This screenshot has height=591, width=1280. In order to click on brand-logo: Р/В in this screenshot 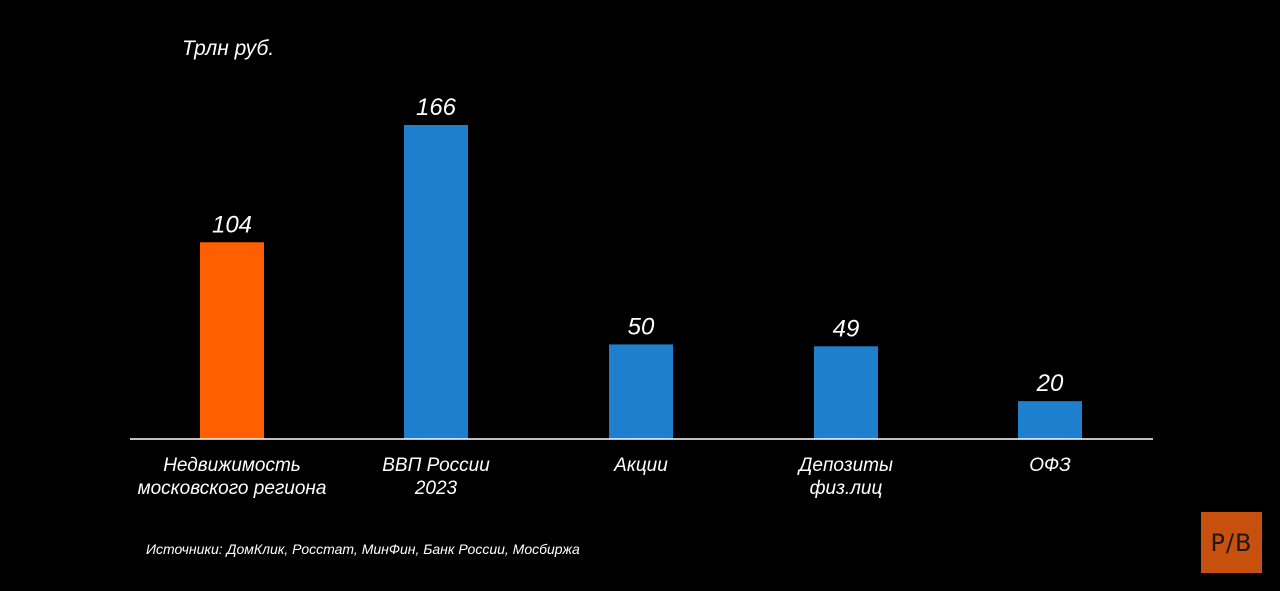, I will do `click(1231, 542)`.